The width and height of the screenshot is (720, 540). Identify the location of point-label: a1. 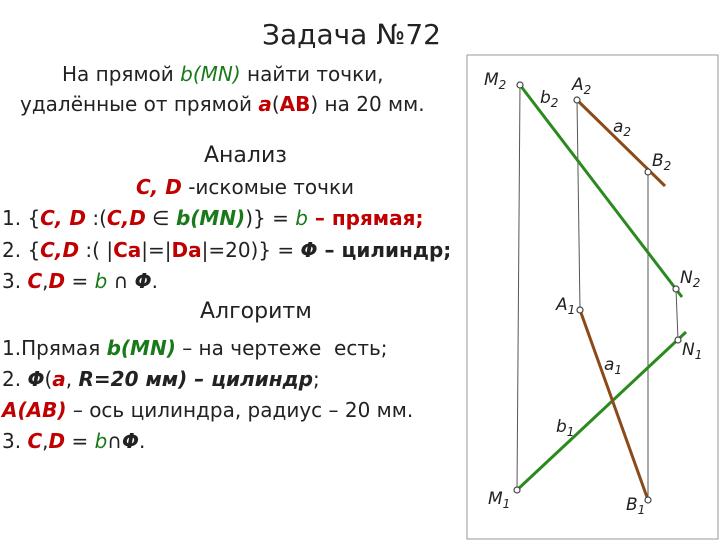
(613, 366).